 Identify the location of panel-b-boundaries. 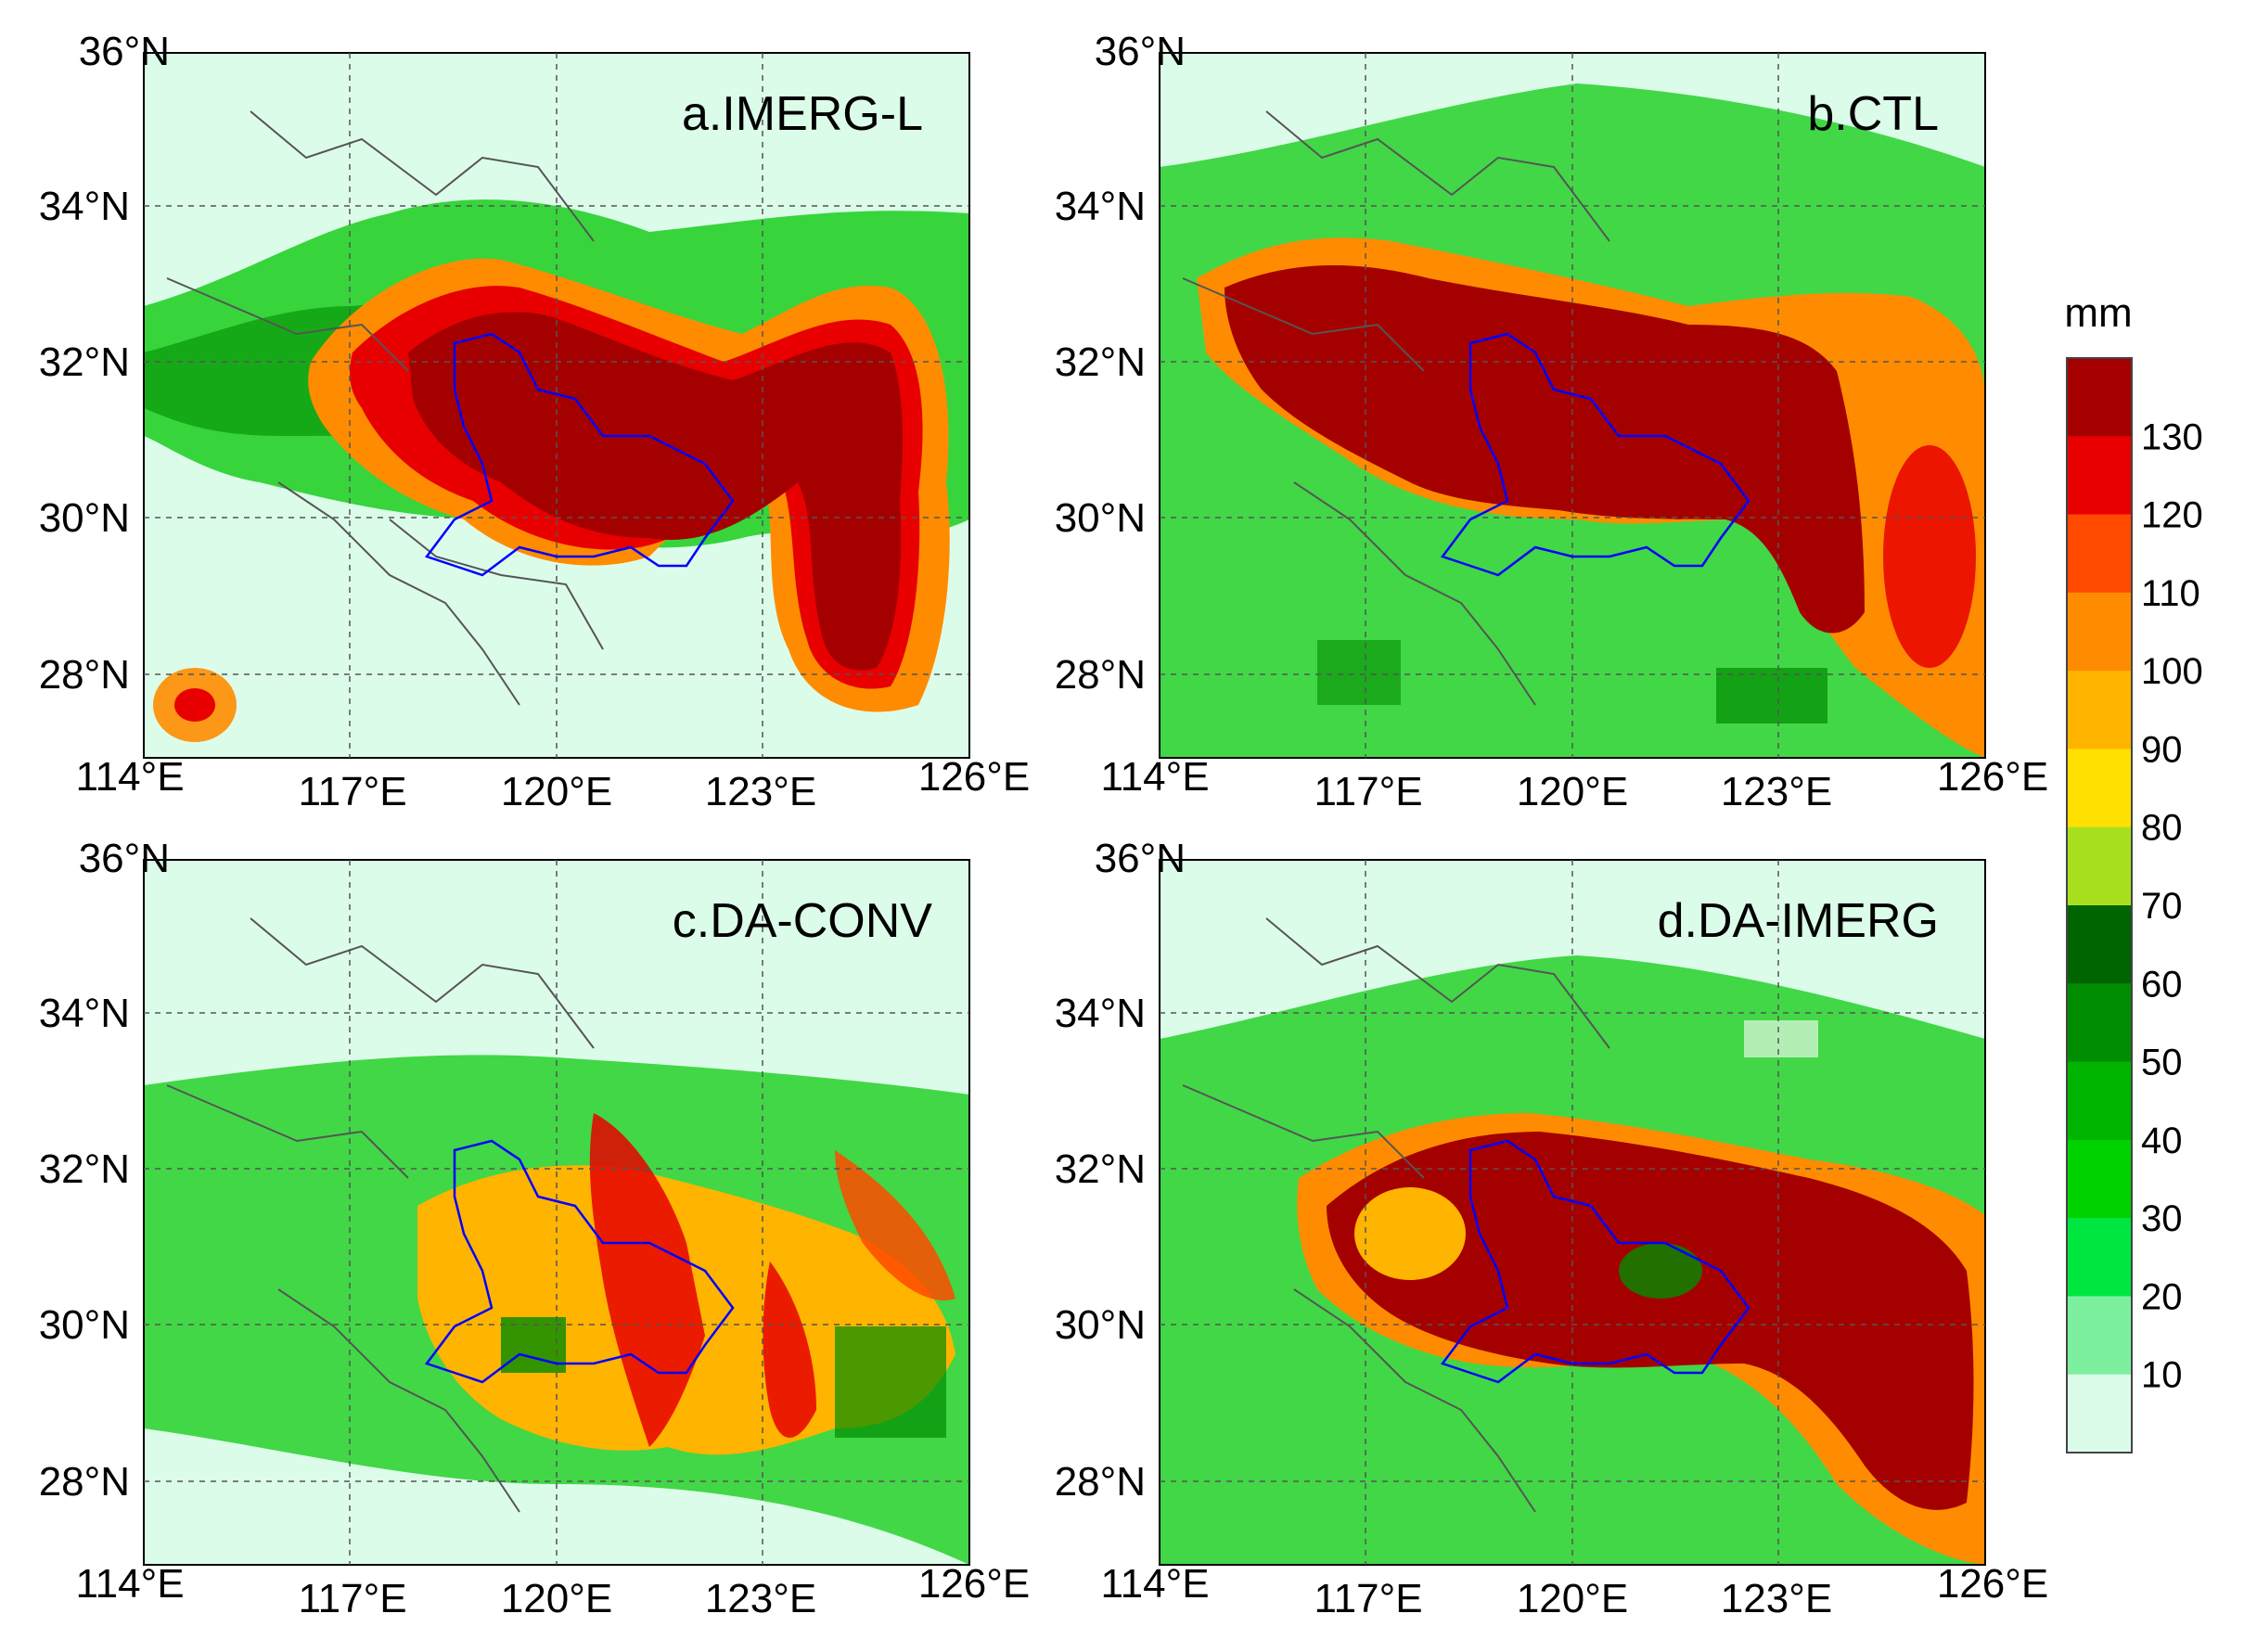
(1396, 408).